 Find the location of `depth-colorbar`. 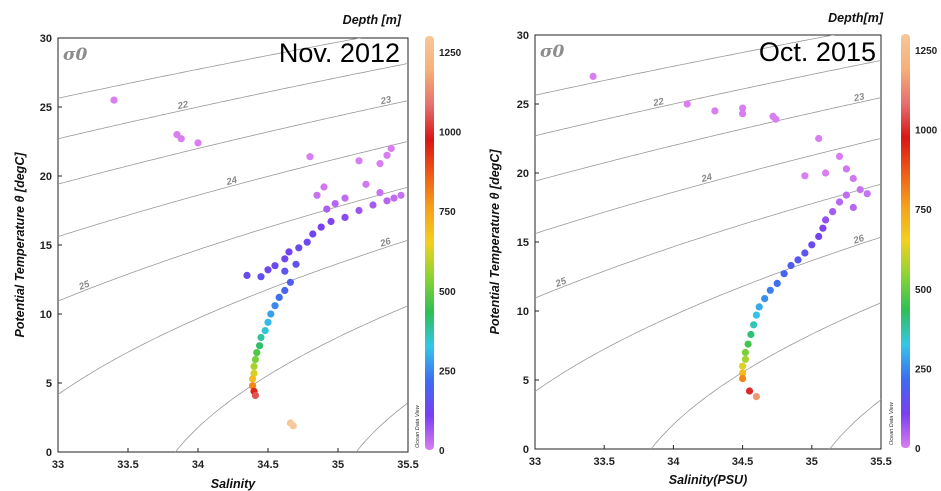

depth-colorbar is located at coordinates (905, 241).